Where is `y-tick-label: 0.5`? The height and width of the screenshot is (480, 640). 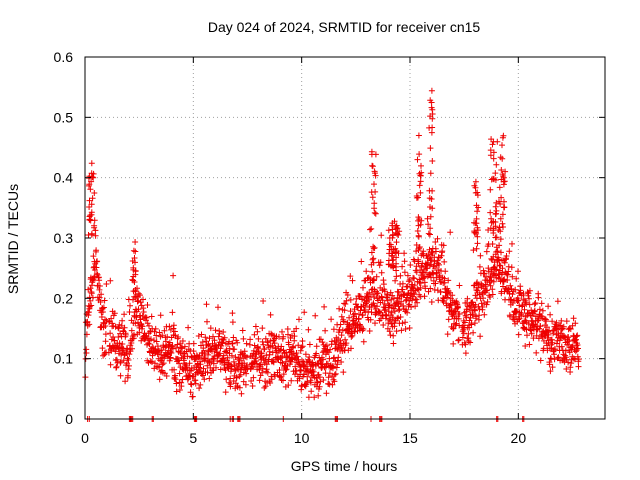 y-tick-label: 0.5 is located at coordinates (64, 117).